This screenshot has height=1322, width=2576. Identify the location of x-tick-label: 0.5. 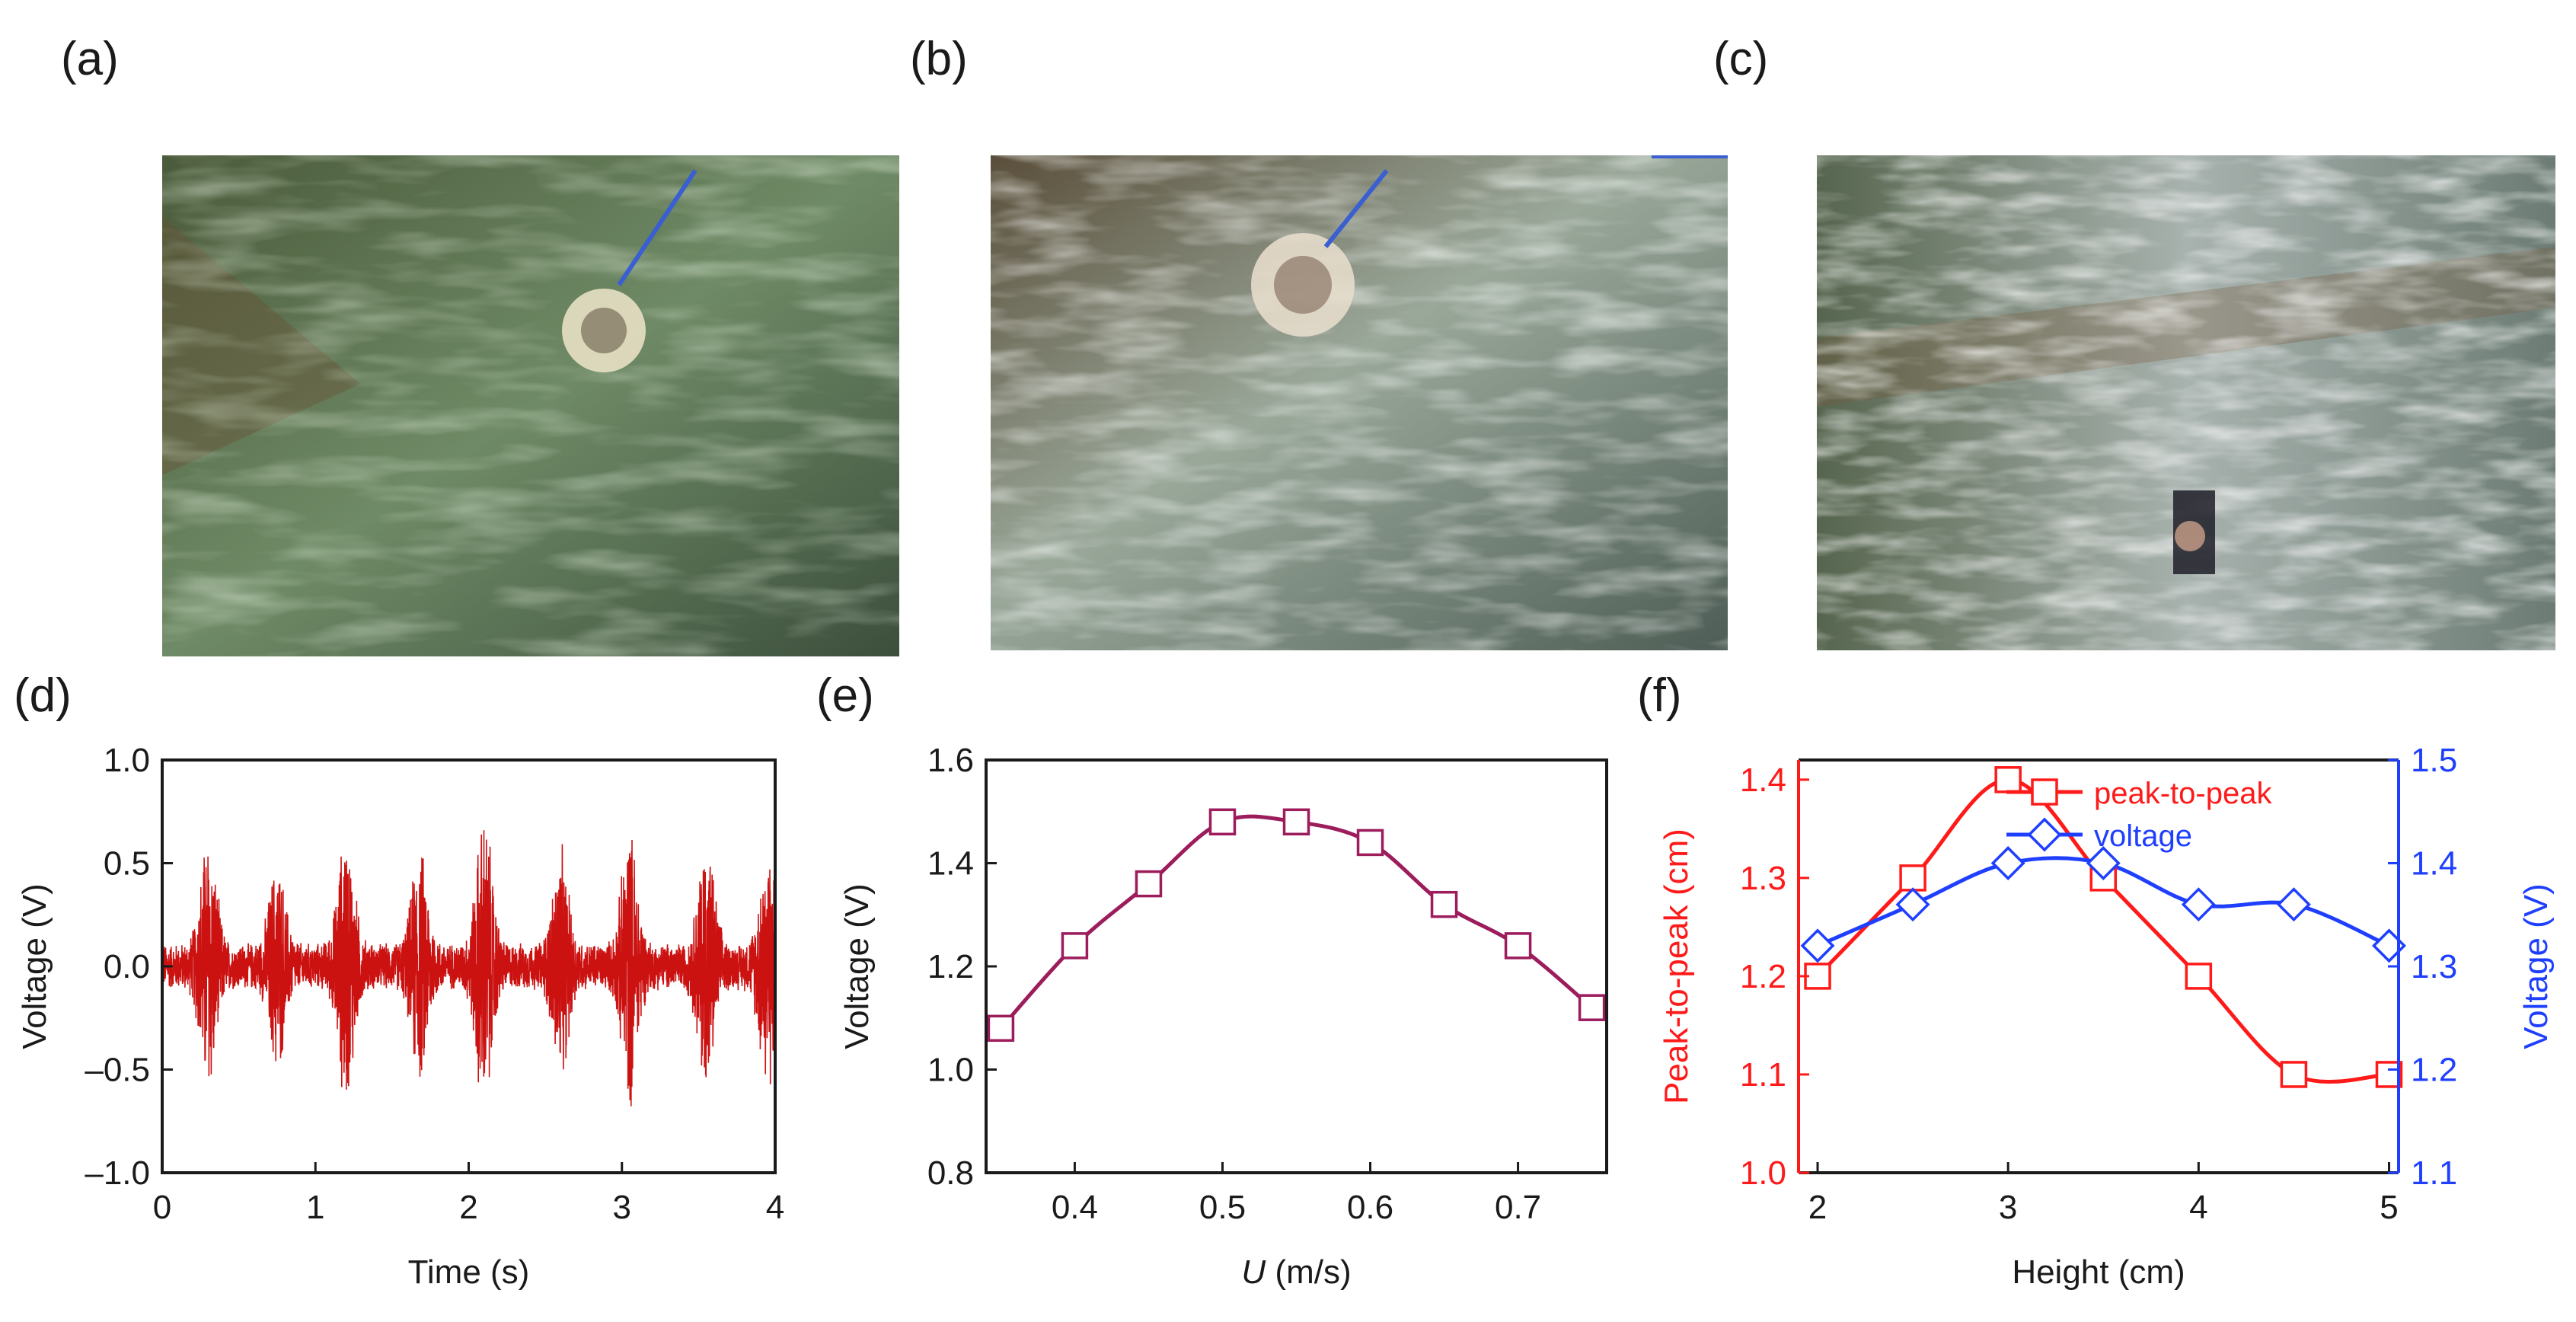
(1222, 1207).